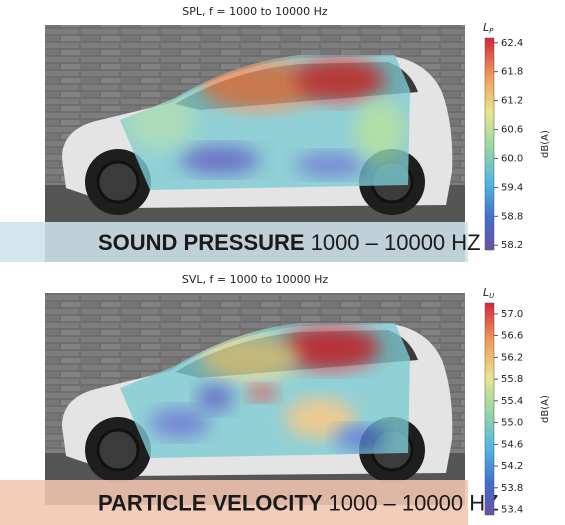 Image resolution: width=565 pixels, height=525 pixels. Describe the element at coordinates (512, 401) in the screenshot. I see `tick-label: 55.4` at that location.